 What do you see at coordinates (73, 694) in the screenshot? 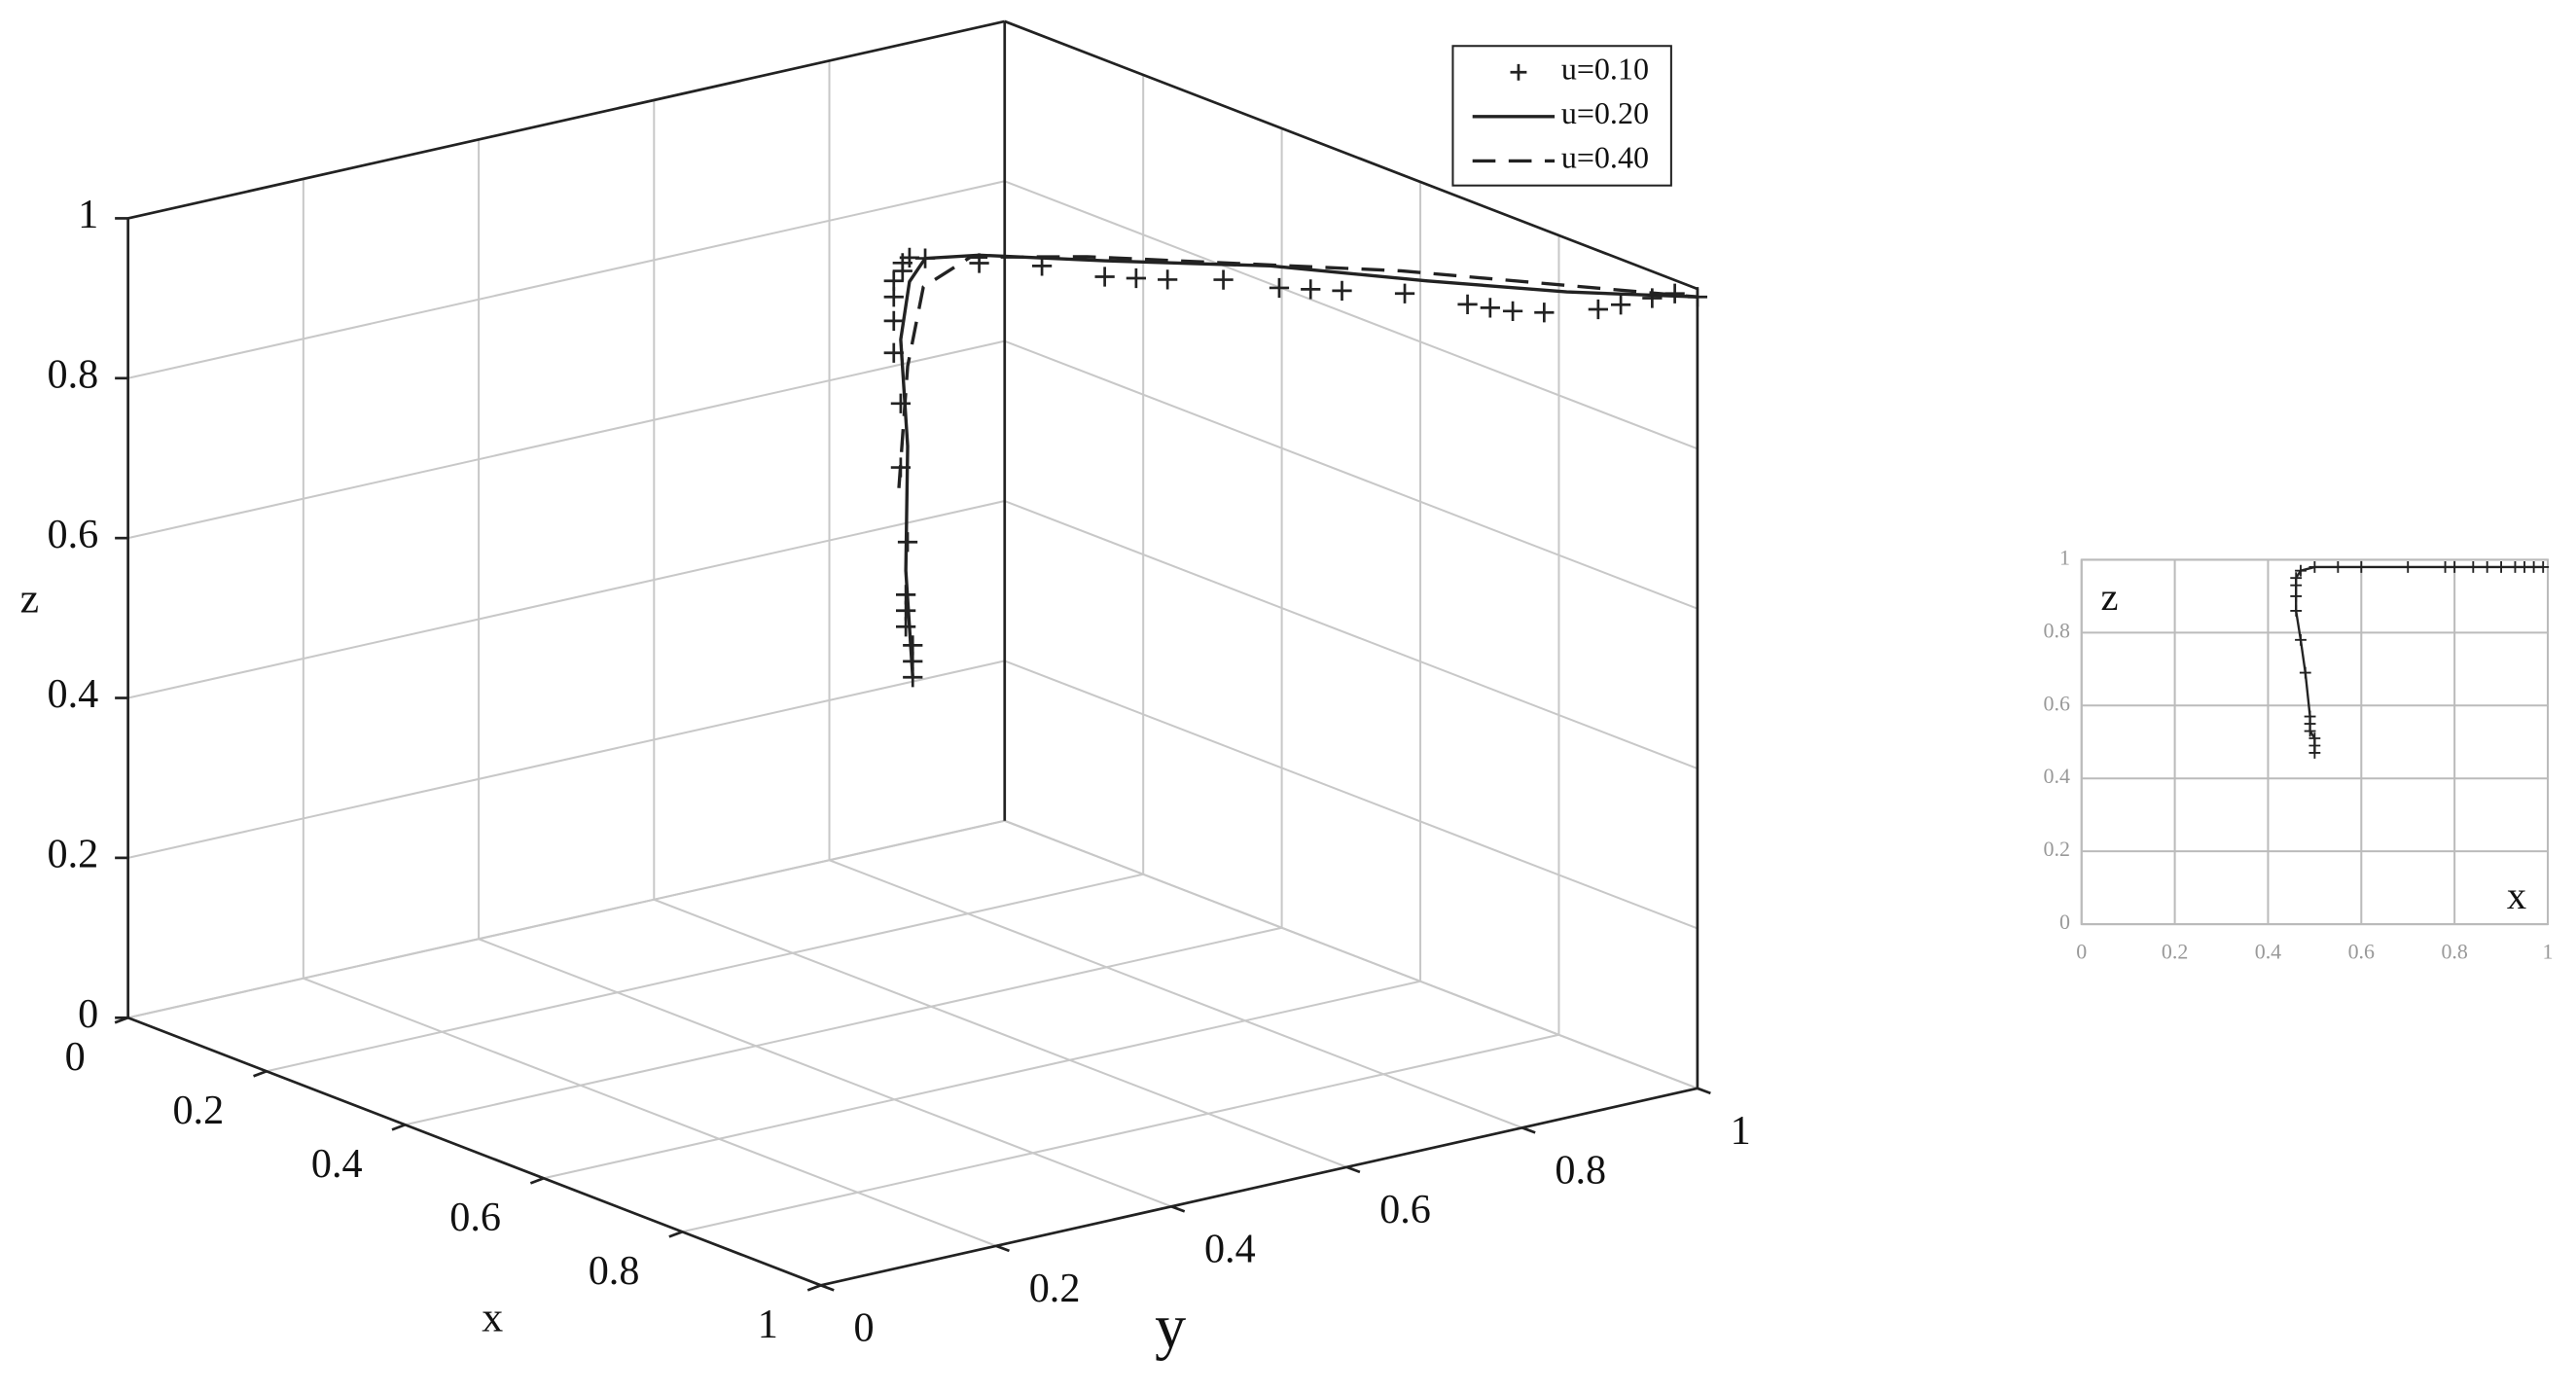
I see `z-tick-label: 0.4` at bounding box center [73, 694].